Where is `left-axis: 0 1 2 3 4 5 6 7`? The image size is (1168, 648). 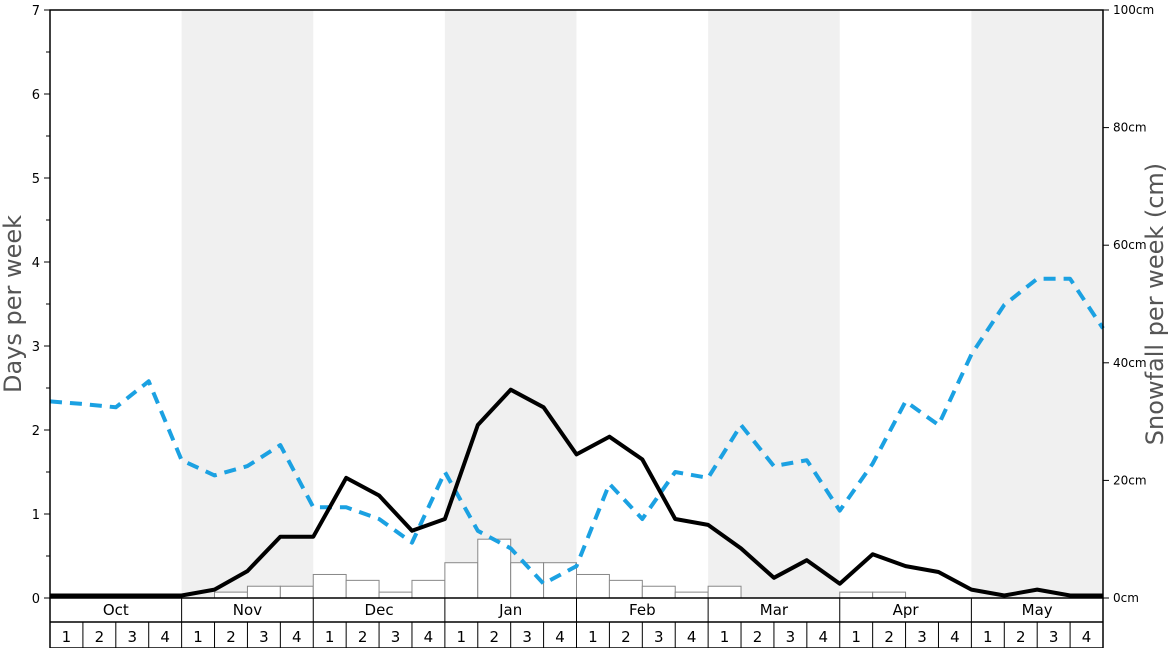
left-axis: 0 1 2 3 4 5 6 7 is located at coordinates (41, 305).